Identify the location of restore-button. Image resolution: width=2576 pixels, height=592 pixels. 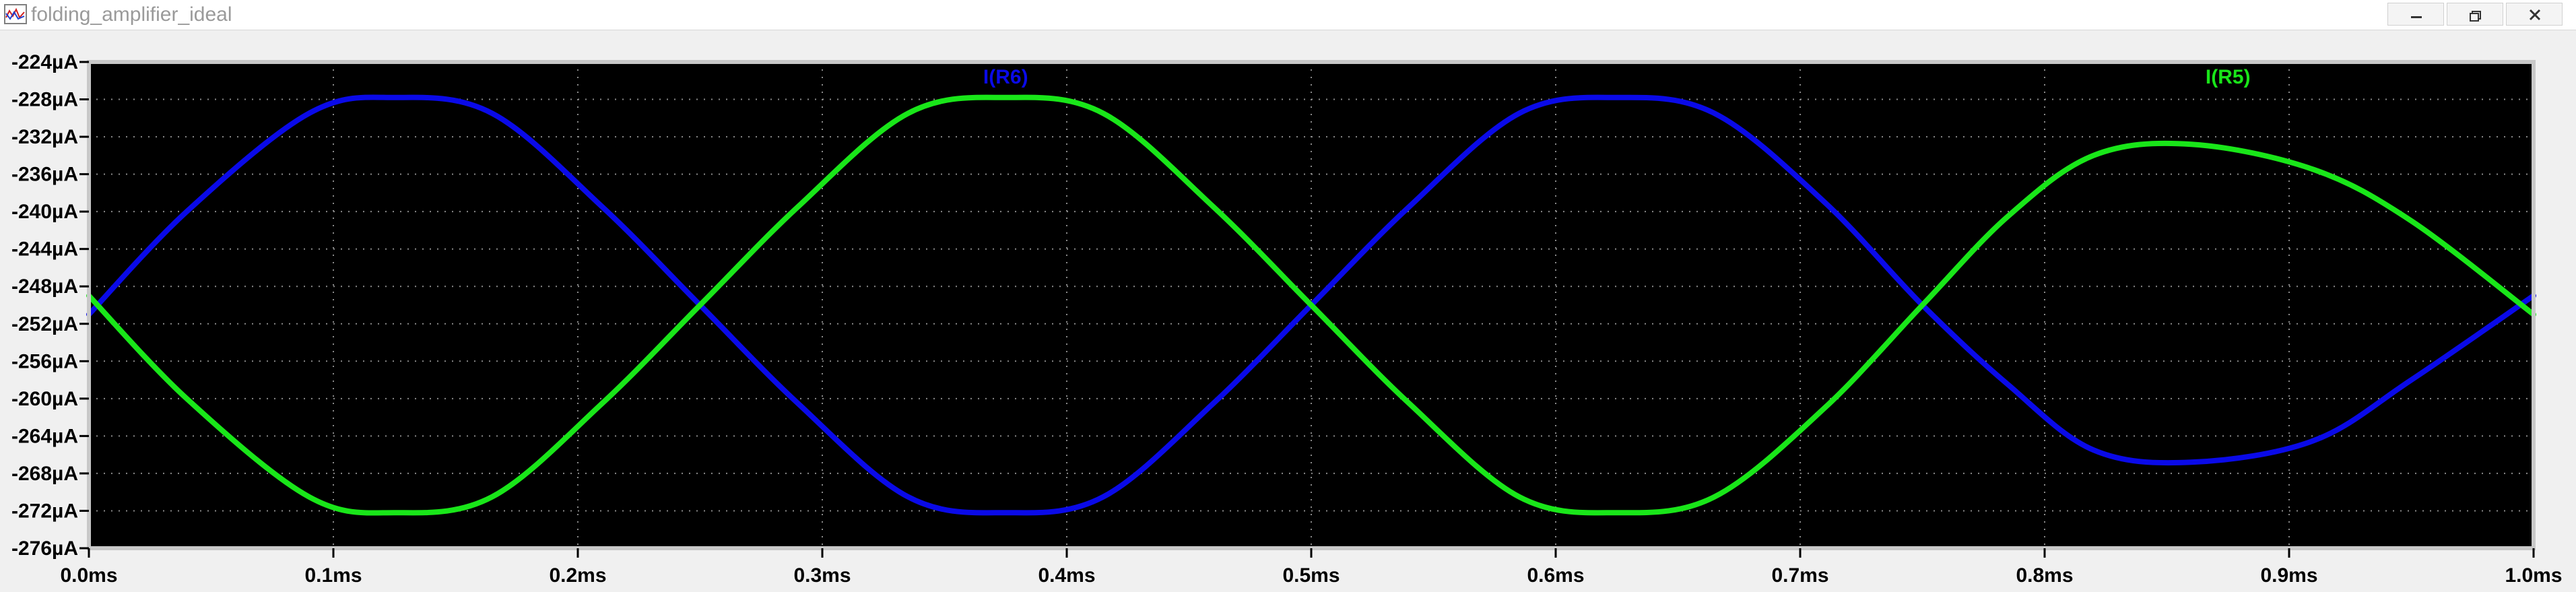
(2475, 14).